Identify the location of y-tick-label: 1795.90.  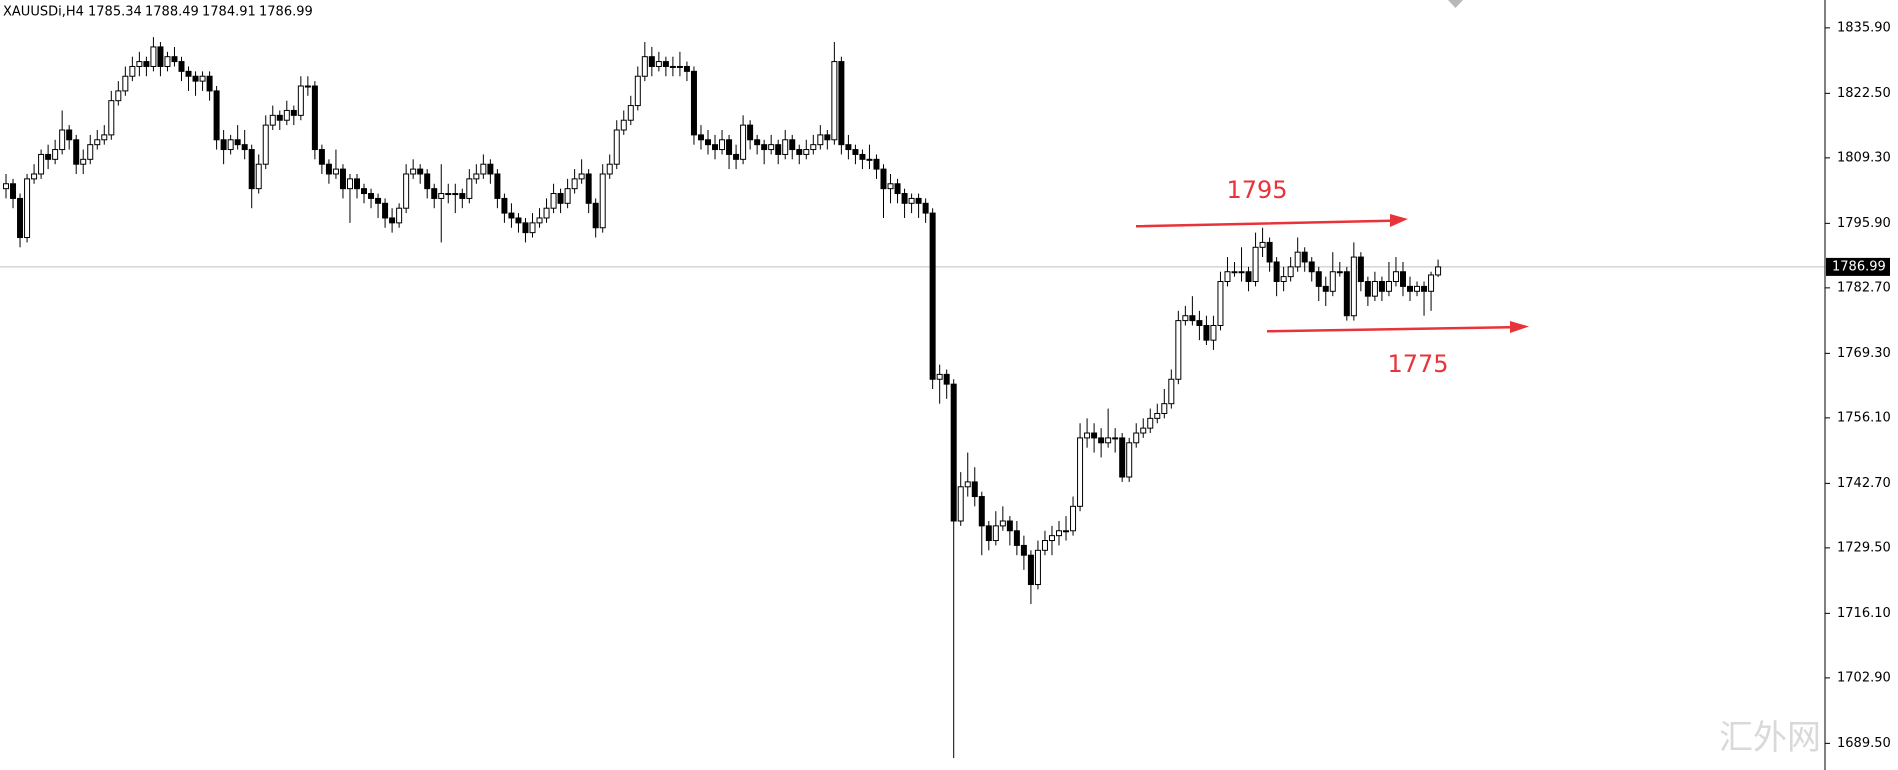
(1864, 223).